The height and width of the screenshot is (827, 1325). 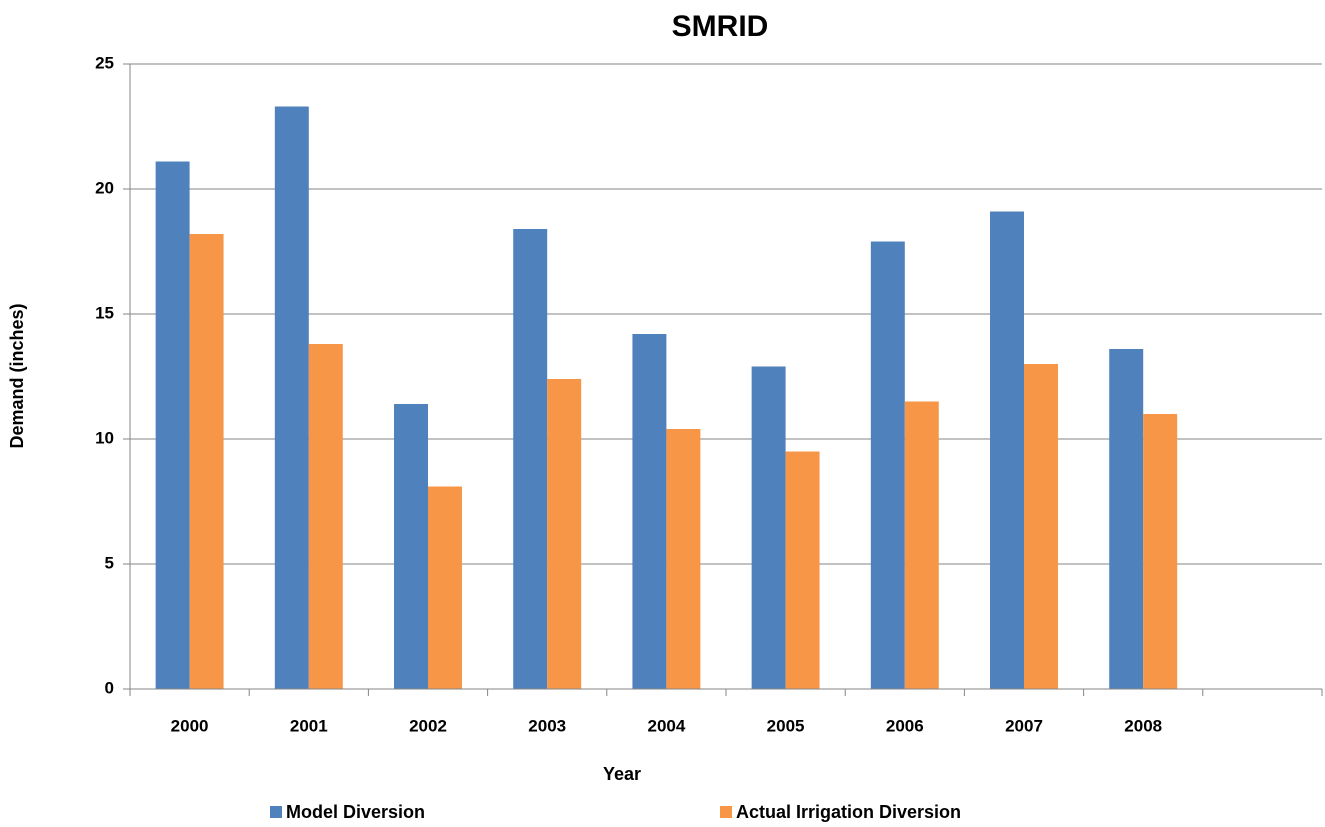 I want to click on x-tick-label: 2007, so click(x=1024, y=725).